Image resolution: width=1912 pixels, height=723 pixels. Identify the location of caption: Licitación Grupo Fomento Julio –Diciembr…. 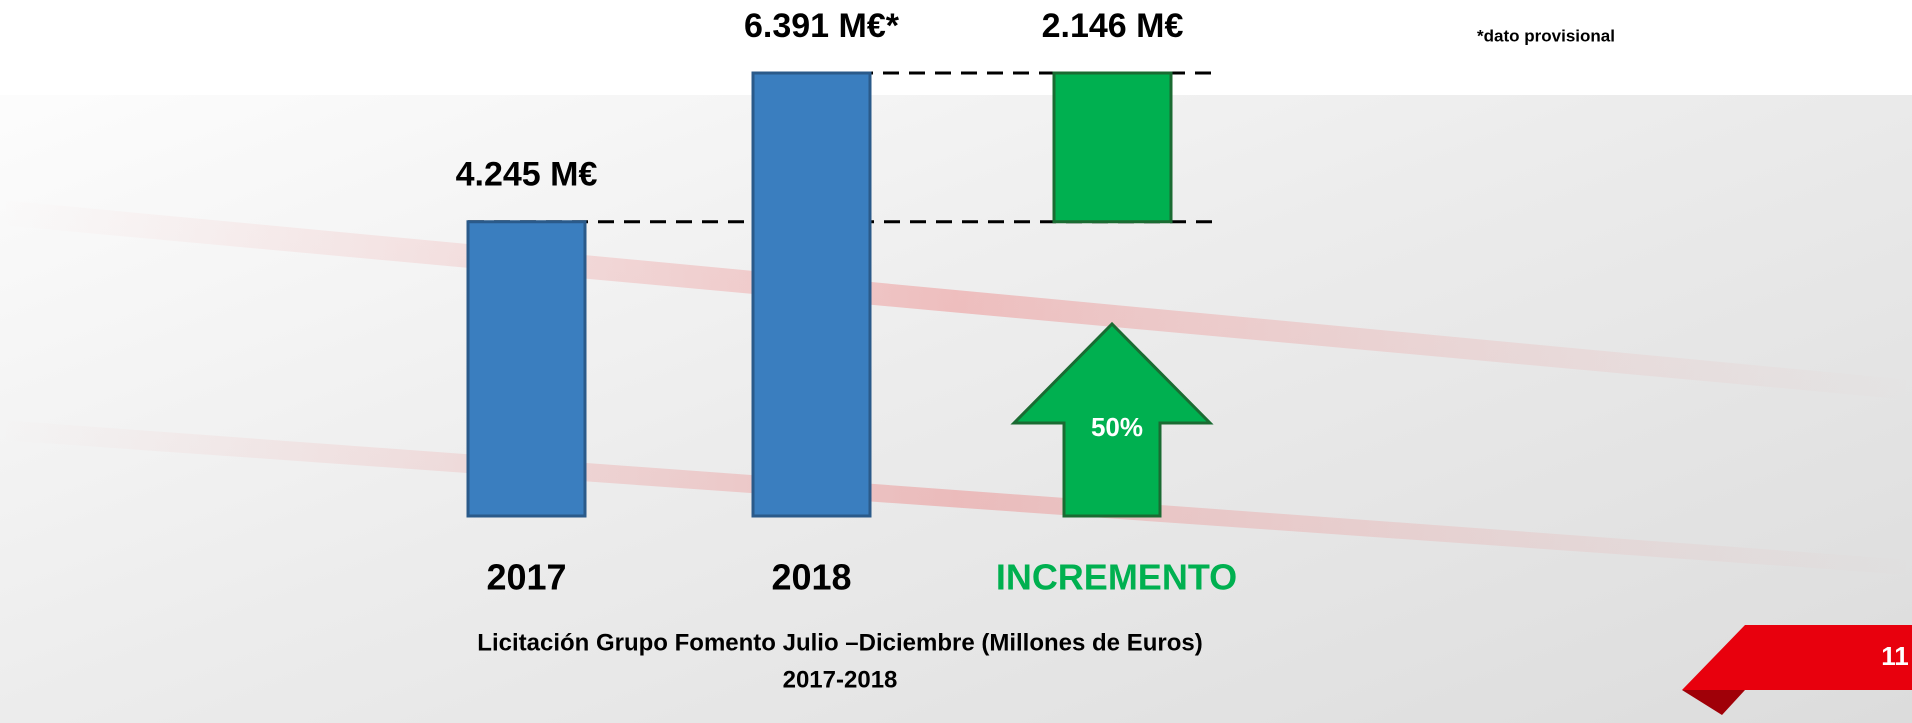
(839, 642).